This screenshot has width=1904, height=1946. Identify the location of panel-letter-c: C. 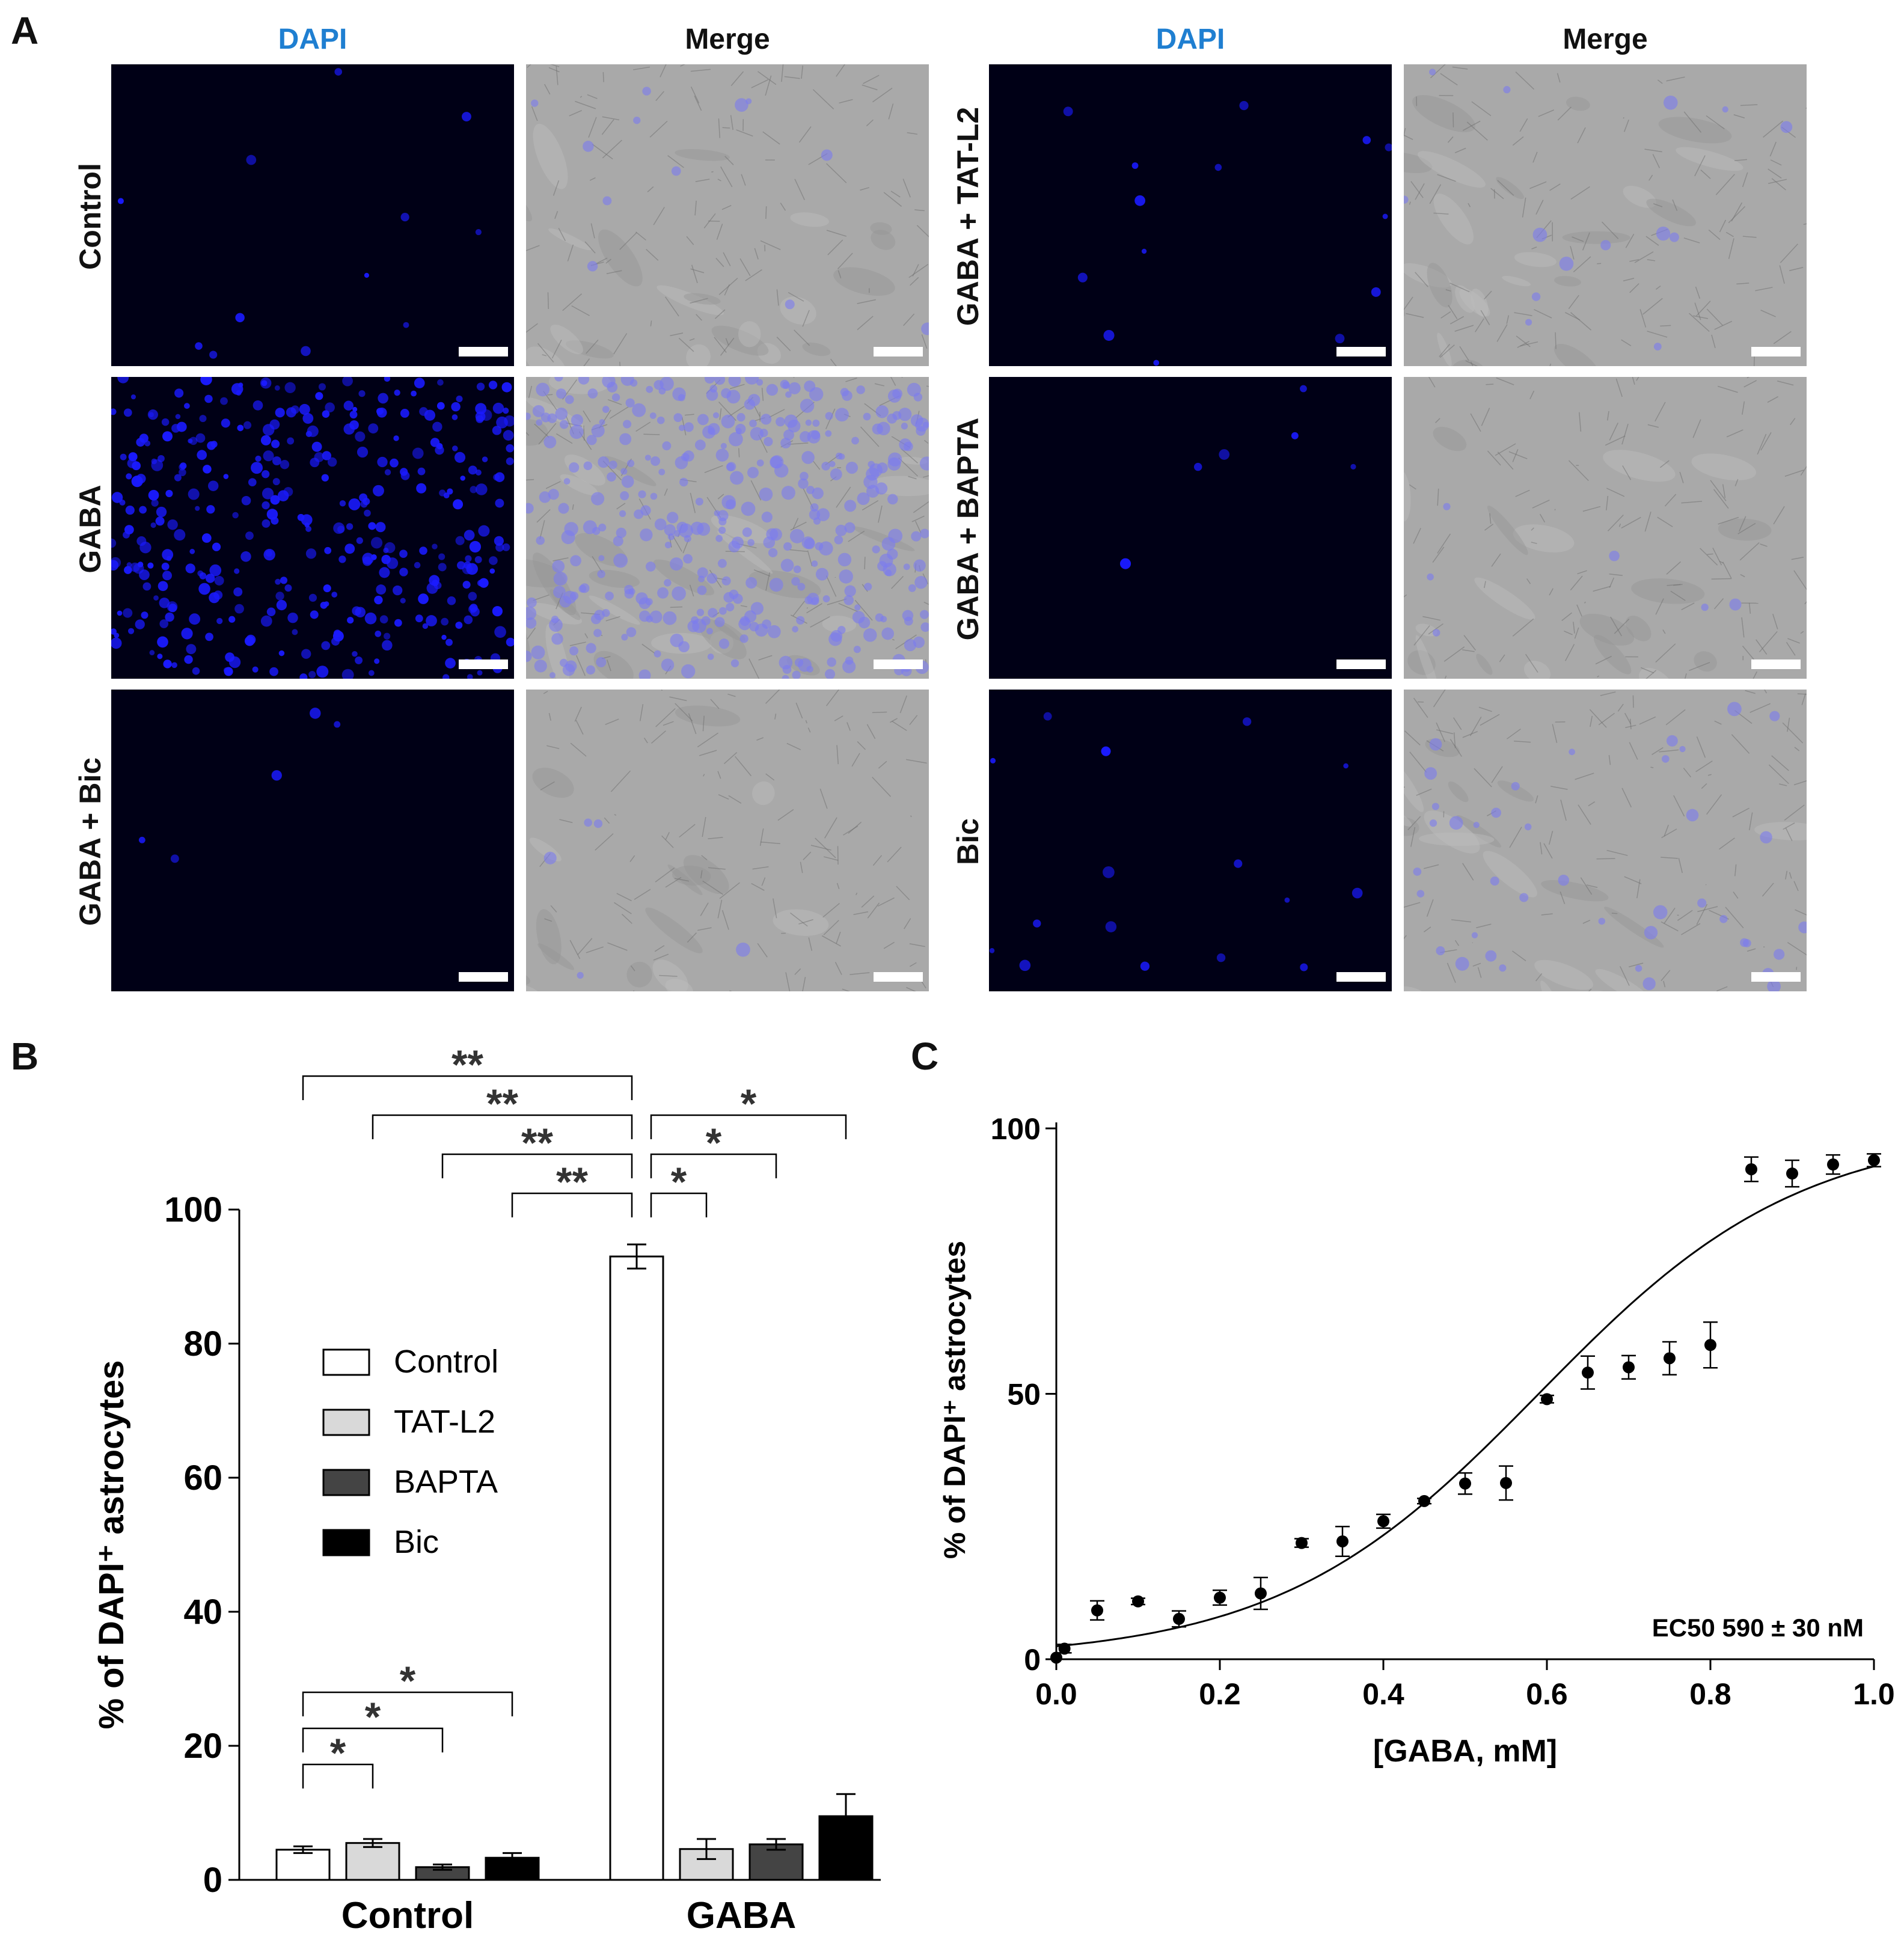
(925, 1056).